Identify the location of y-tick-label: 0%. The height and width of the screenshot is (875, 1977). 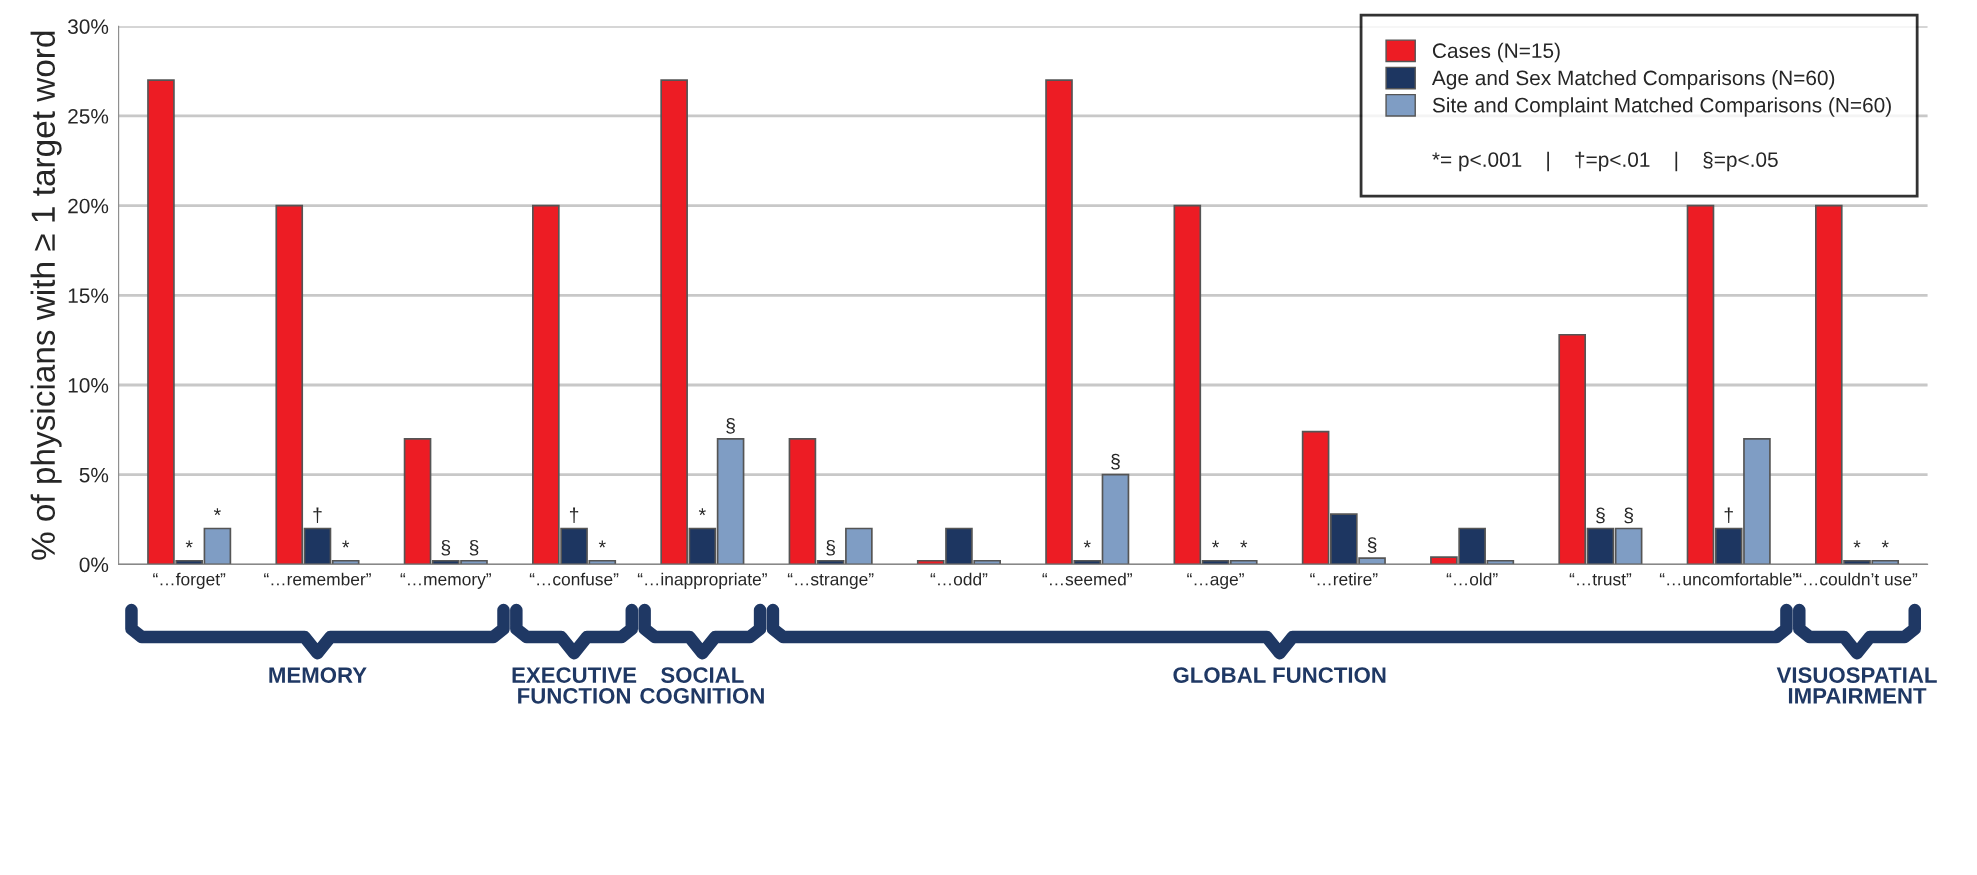
(94, 565).